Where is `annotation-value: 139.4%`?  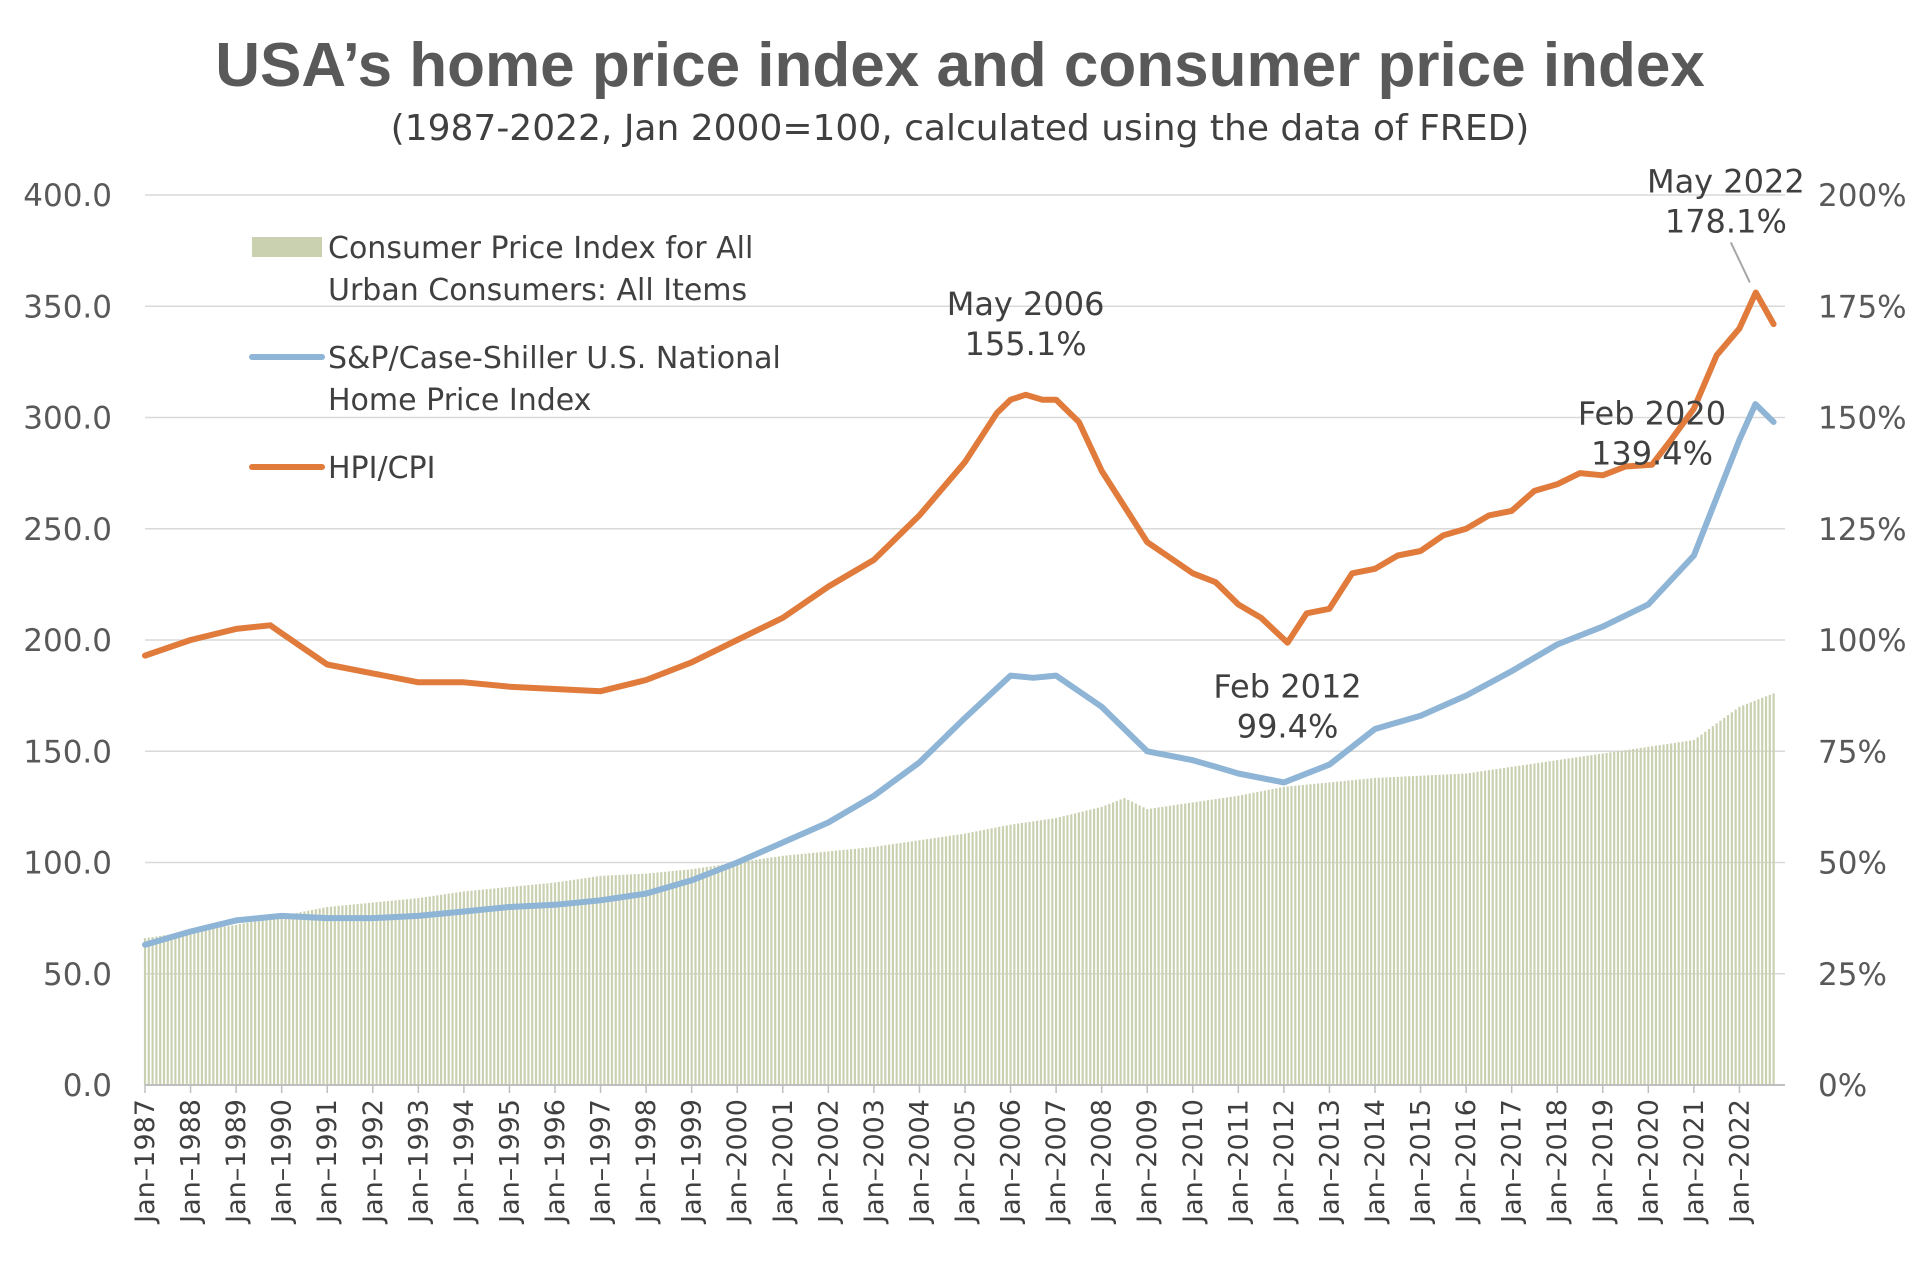 annotation-value: 139.4% is located at coordinates (1652, 454).